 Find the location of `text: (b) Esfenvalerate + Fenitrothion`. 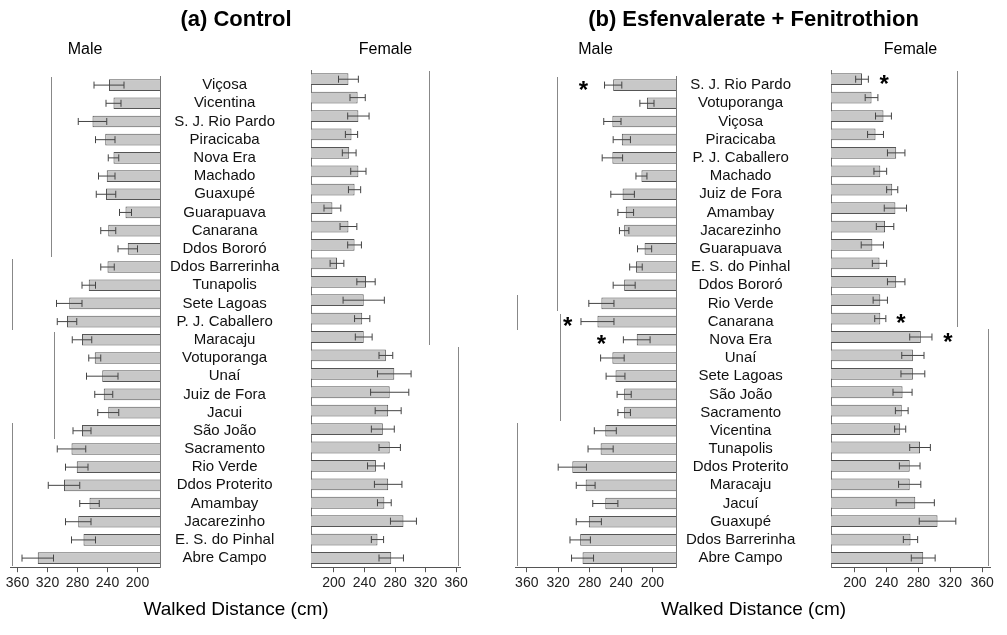

text: (b) Esfenvalerate + Fenitrothion is located at coordinates (753, 19).